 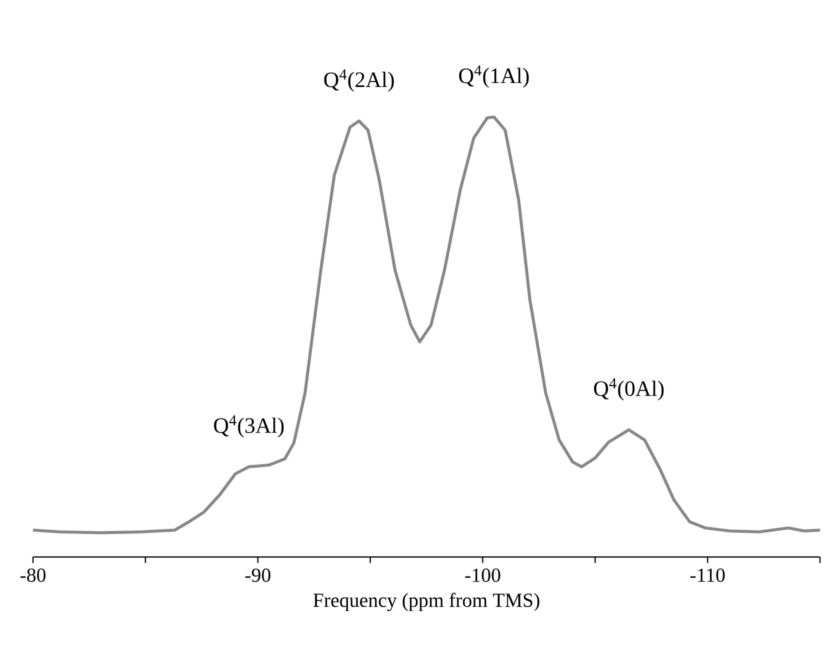 What do you see at coordinates (257, 575) in the screenshot?
I see `x-tick-label: -90` at bounding box center [257, 575].